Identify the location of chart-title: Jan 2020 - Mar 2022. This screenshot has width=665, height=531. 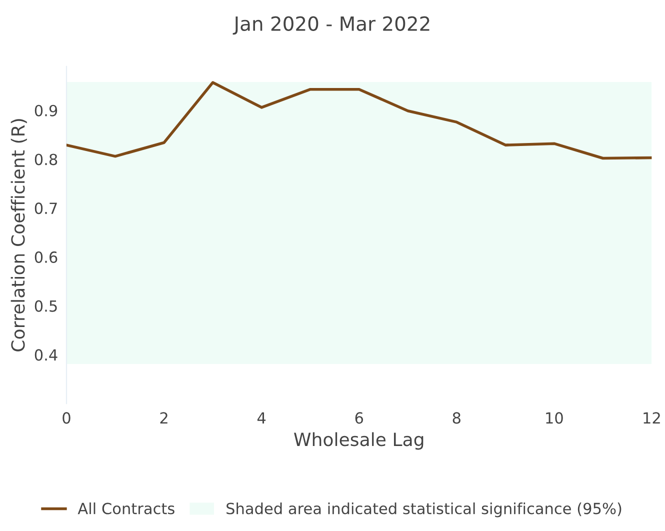
(331, 25).